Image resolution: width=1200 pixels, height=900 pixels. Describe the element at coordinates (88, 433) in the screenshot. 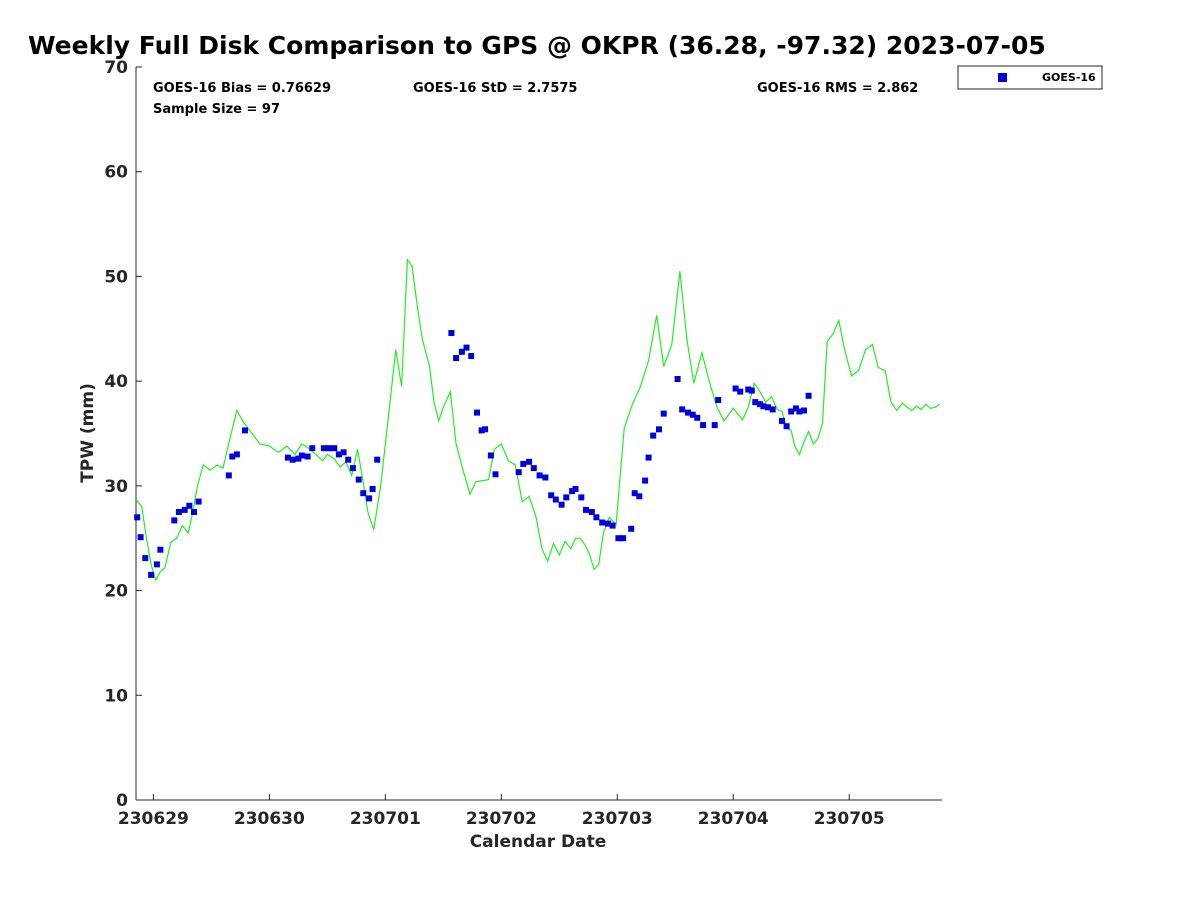

I see `y-axis-label: TPW (mm)` at that location.